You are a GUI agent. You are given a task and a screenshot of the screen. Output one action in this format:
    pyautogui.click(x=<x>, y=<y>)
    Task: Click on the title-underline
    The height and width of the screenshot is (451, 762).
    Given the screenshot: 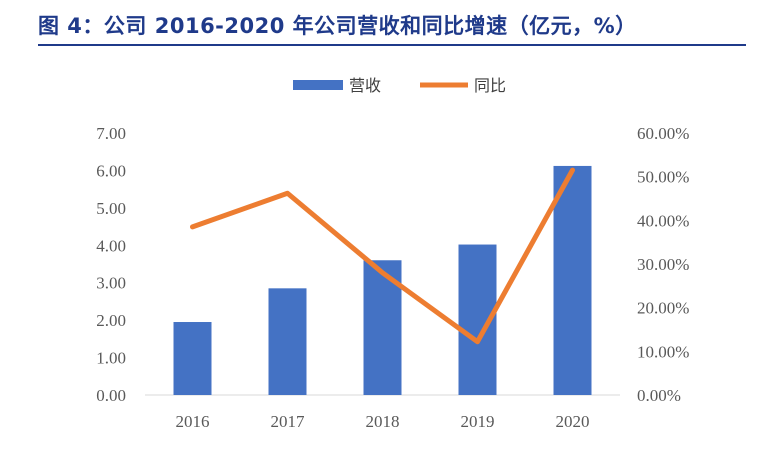 What is the action you would take?
    pyautogui.click(x=392, y=45)
    